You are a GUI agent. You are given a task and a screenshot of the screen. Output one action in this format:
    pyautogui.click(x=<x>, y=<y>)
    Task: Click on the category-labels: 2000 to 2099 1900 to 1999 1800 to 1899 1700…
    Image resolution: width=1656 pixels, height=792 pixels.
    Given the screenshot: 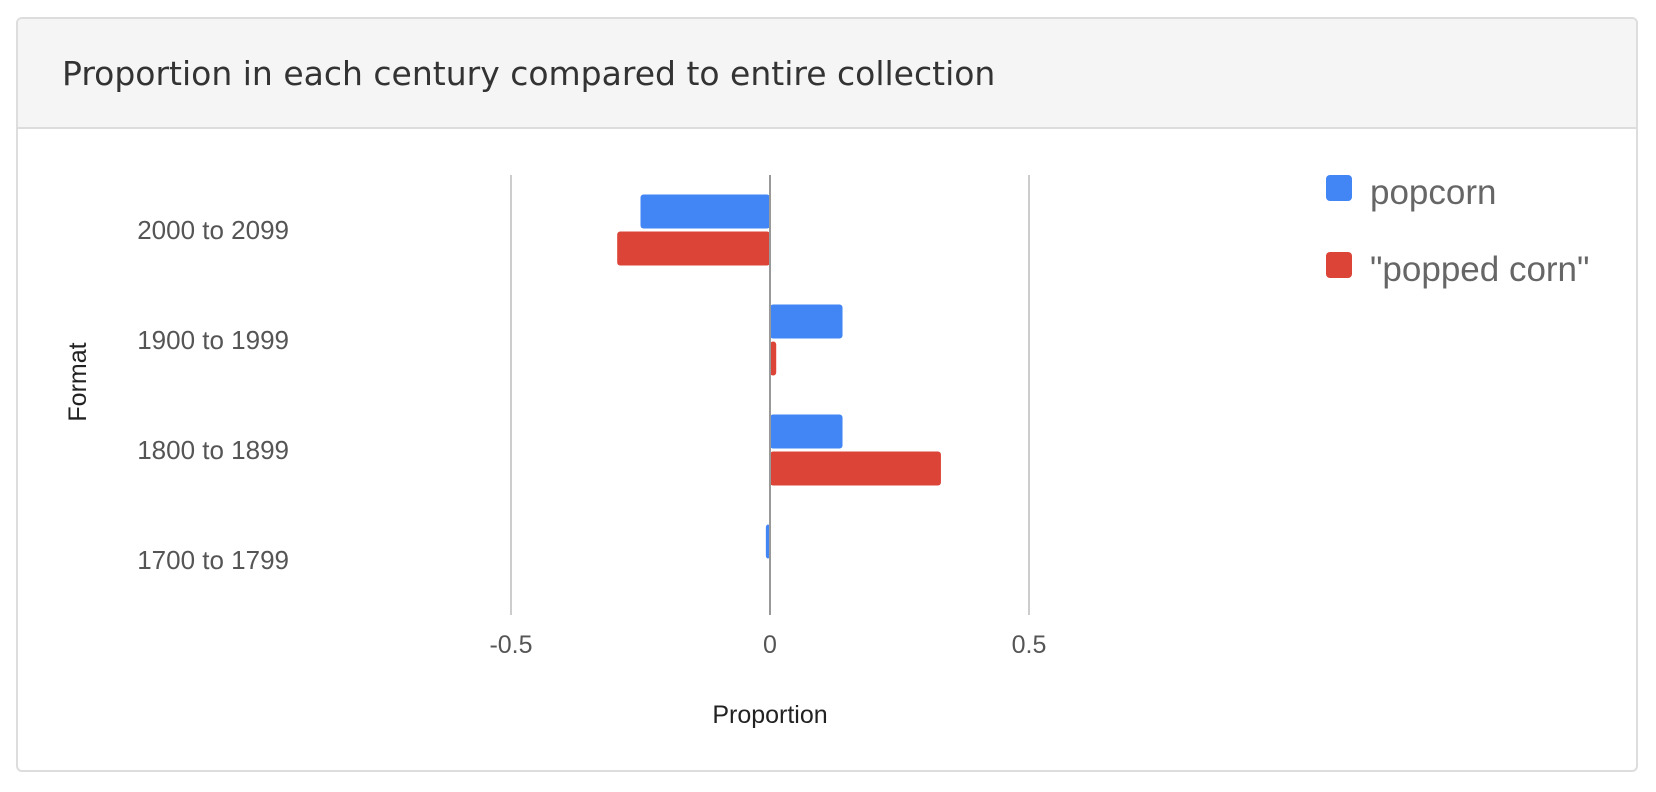 What is the action you would take?
    pyautogui.click(x=213, y=395)
    